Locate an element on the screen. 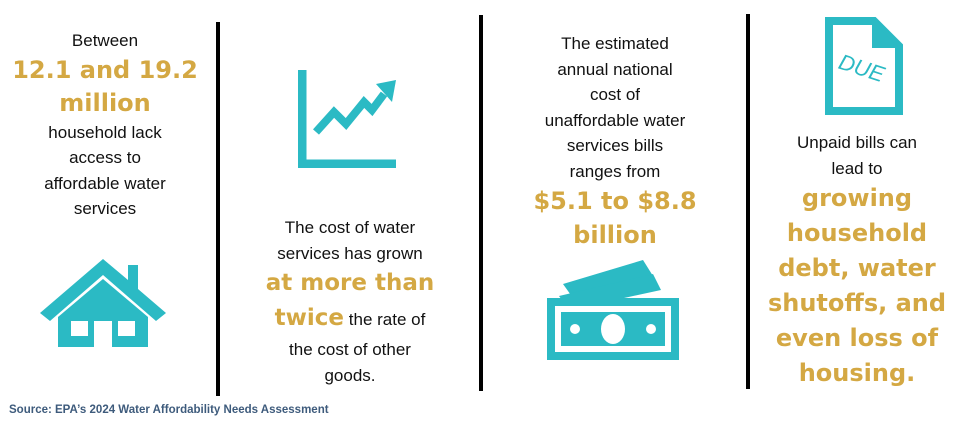  highlight-line: 12.1 and 19.2 is located at coordinates (105, 69).